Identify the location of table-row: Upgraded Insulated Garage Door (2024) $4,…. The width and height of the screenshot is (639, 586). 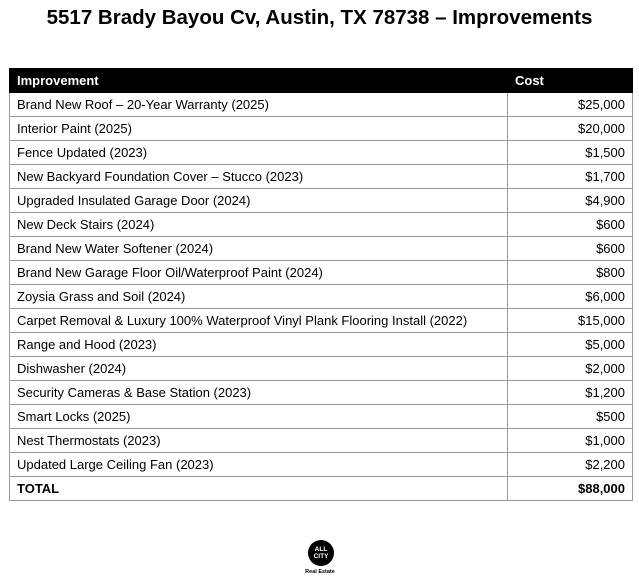
(321, 200).